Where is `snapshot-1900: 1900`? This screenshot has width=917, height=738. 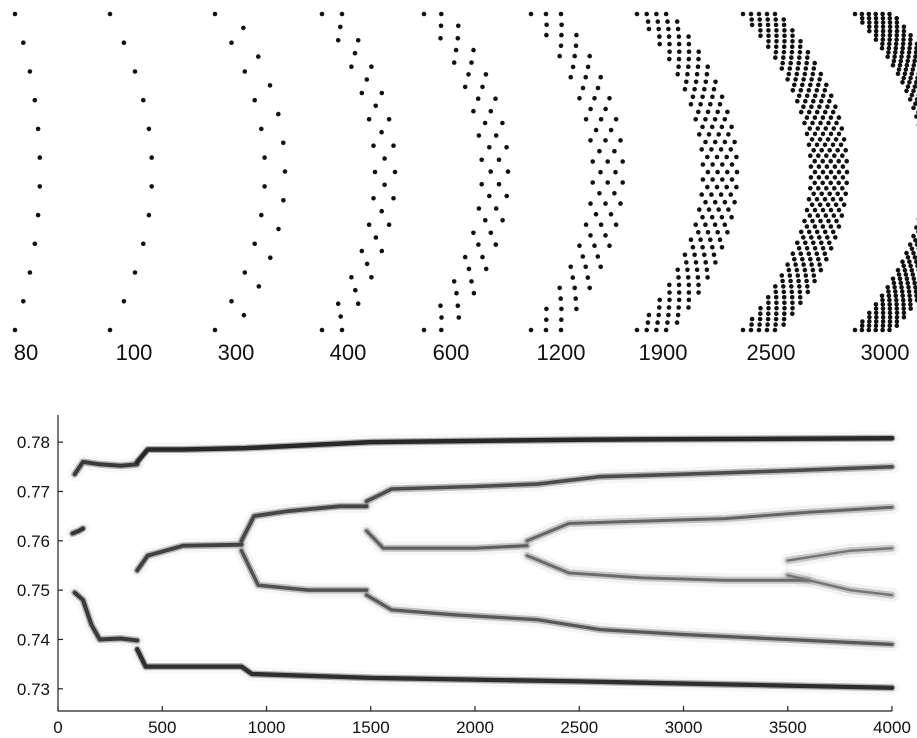
snapshot-1900: 1900 is located at coordinates (687, 188).